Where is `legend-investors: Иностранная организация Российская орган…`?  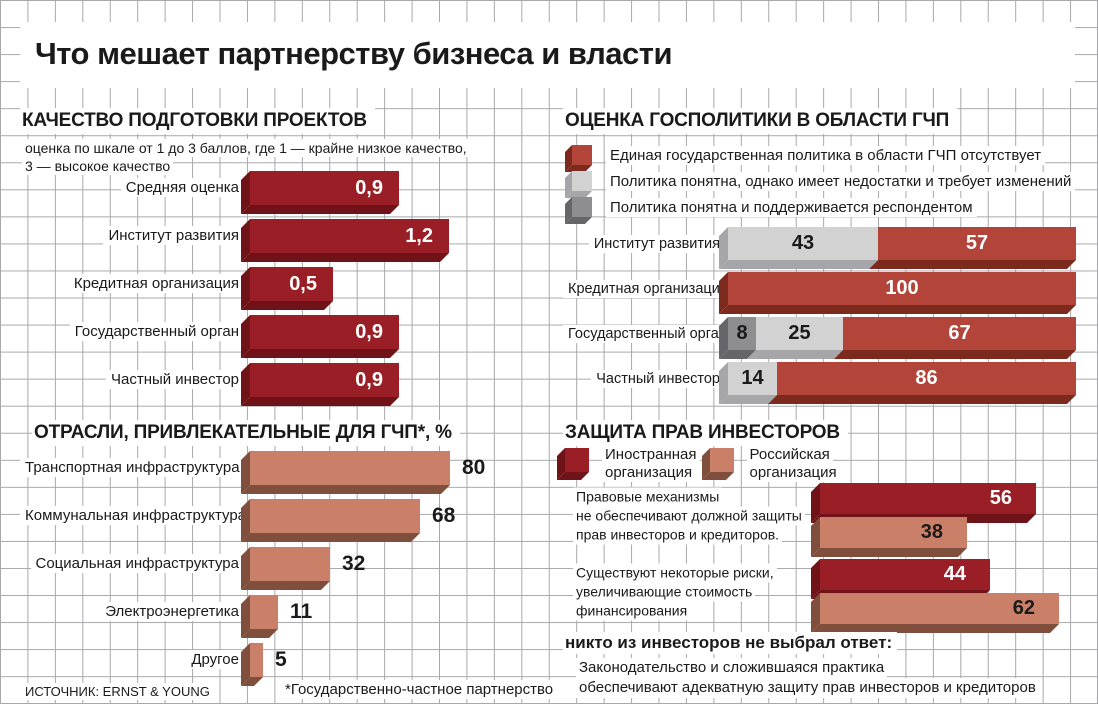
legend-investors: Иностранная организация Российская орган… is located at coordinates (702, 464).